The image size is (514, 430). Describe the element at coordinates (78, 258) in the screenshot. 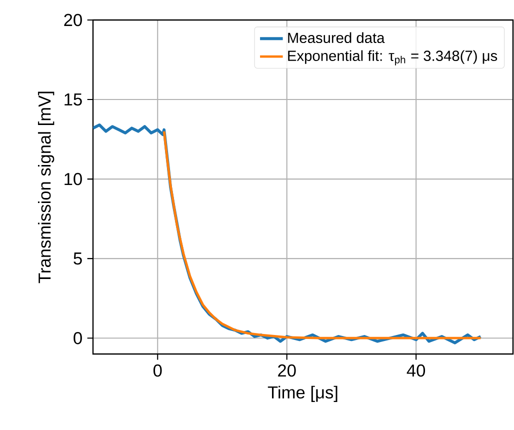

I see `y-tick-label: 5` at that location.